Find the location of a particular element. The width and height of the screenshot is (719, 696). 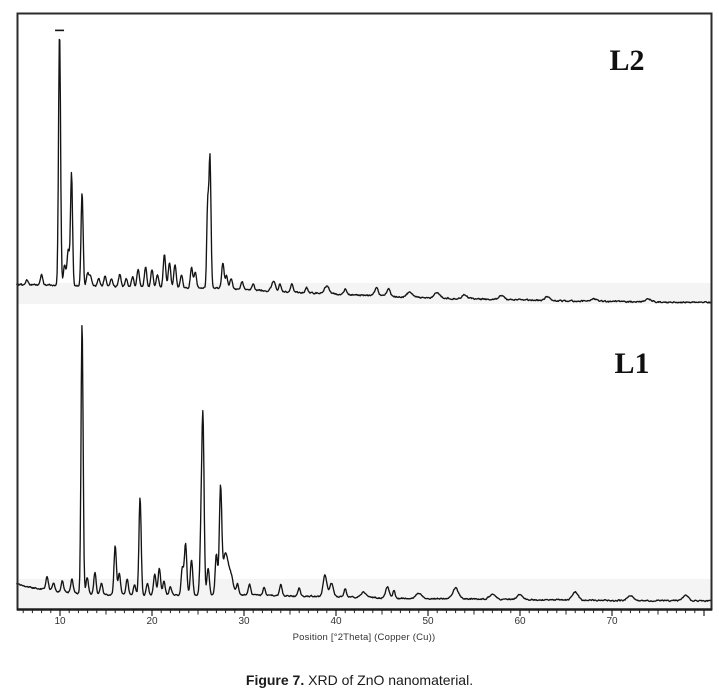

x-axis-tick-labels: 10 20 30 40 50 60 70 is located at coordinates (336, 621).